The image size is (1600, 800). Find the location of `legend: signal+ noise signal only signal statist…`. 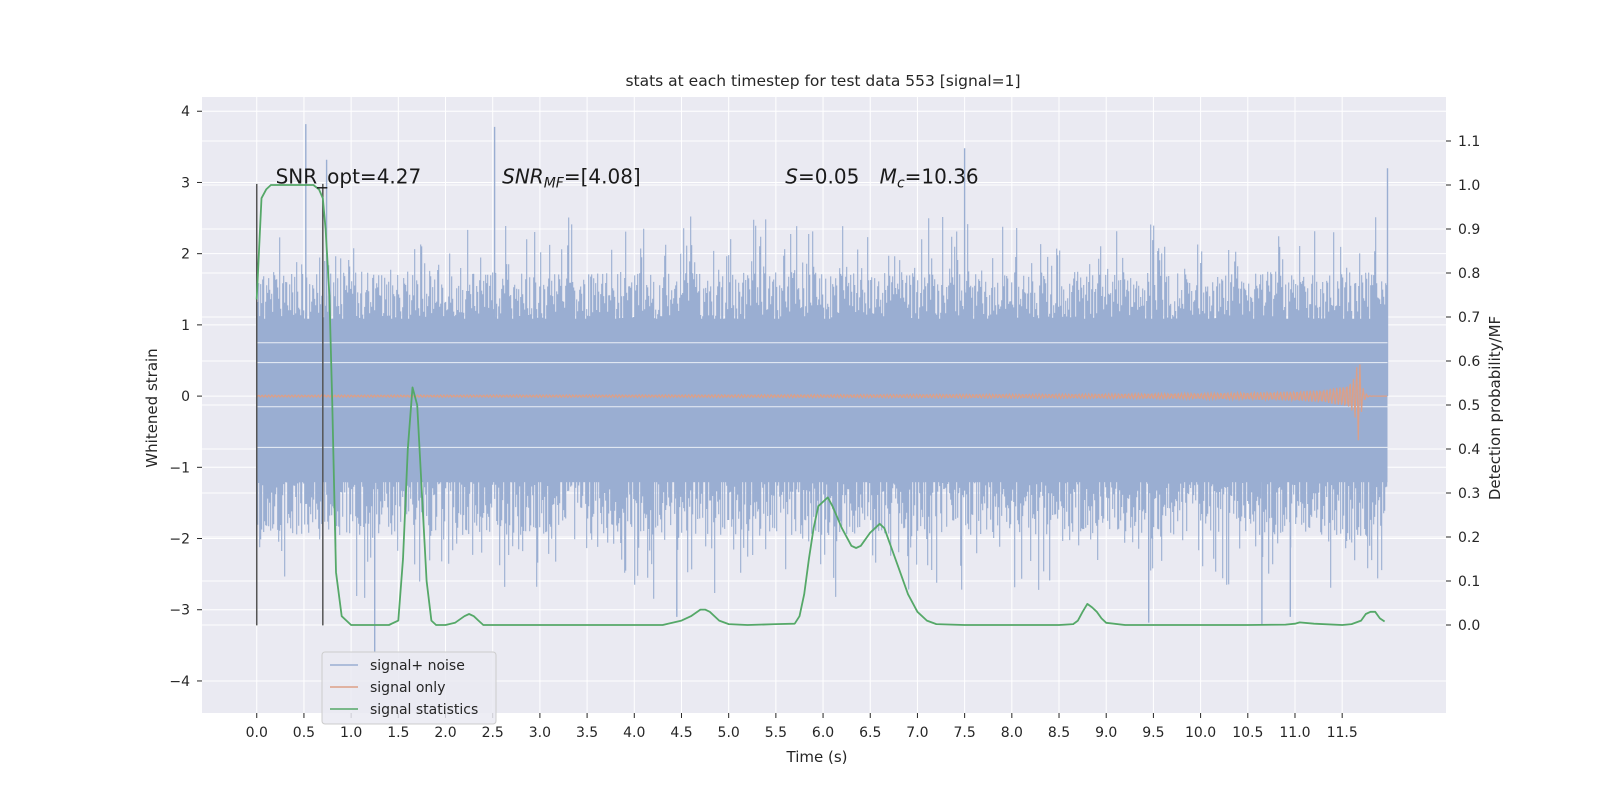

legend: signal+ noise signal only signal statist… is located at coordinates (409, 688).